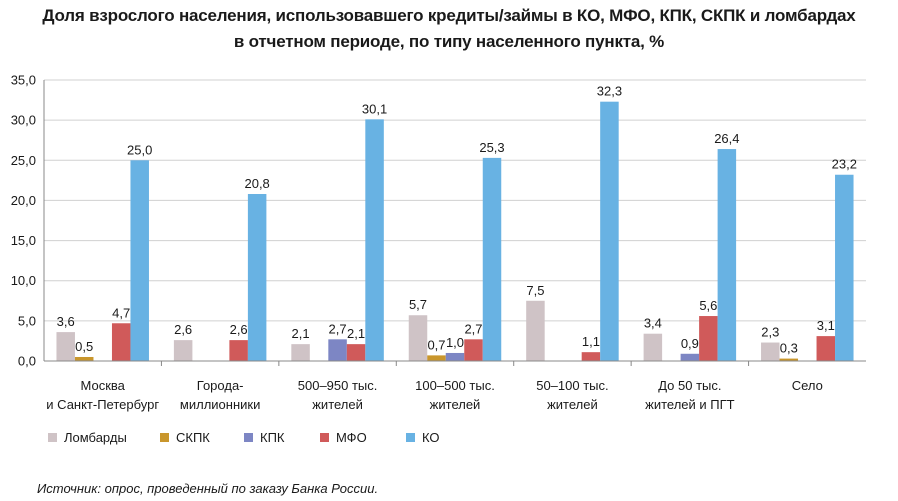  What do you see at coordinates (374, 108) in the screenshot?
I see `data-label-ko: 30,1` at bounding box center [374, 108].